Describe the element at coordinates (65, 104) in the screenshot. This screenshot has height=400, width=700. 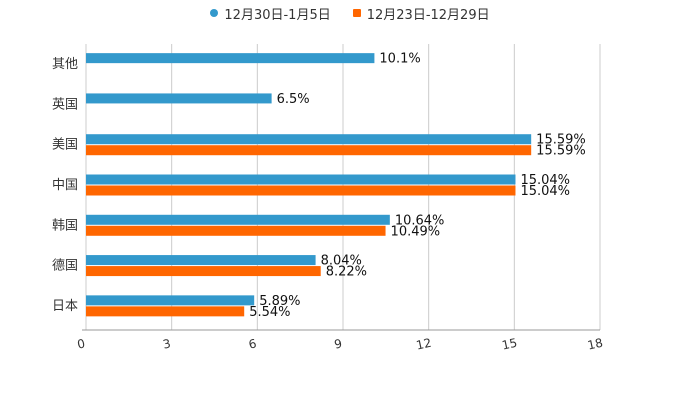
I see `y-category-label: 英国` at that location.